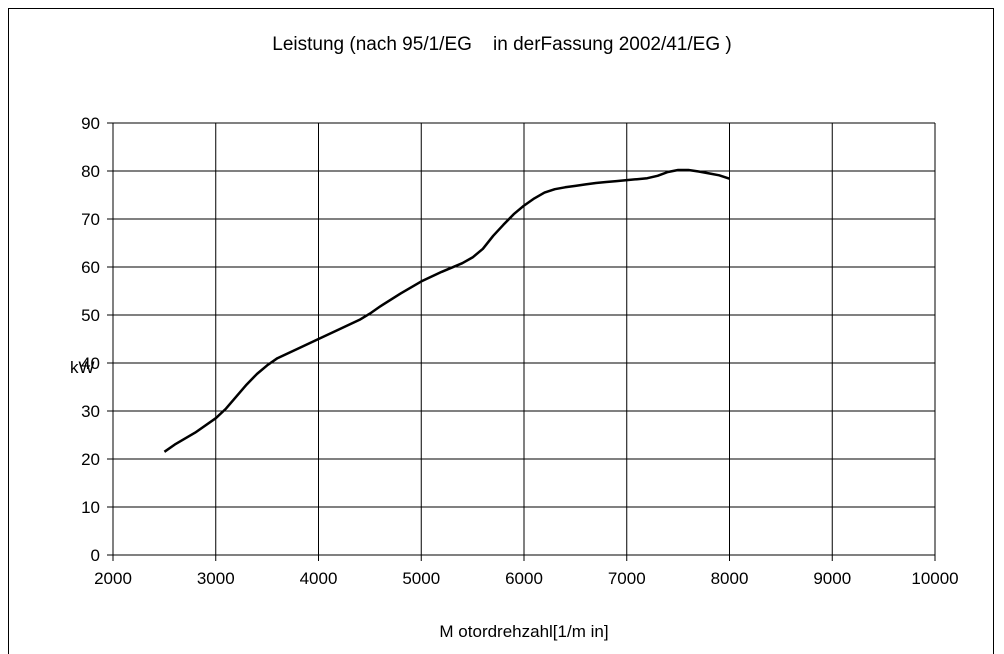 The height and width of the screenshot is (654, 1004). I want to click on y-tick-label: 70, so click(90, 219).